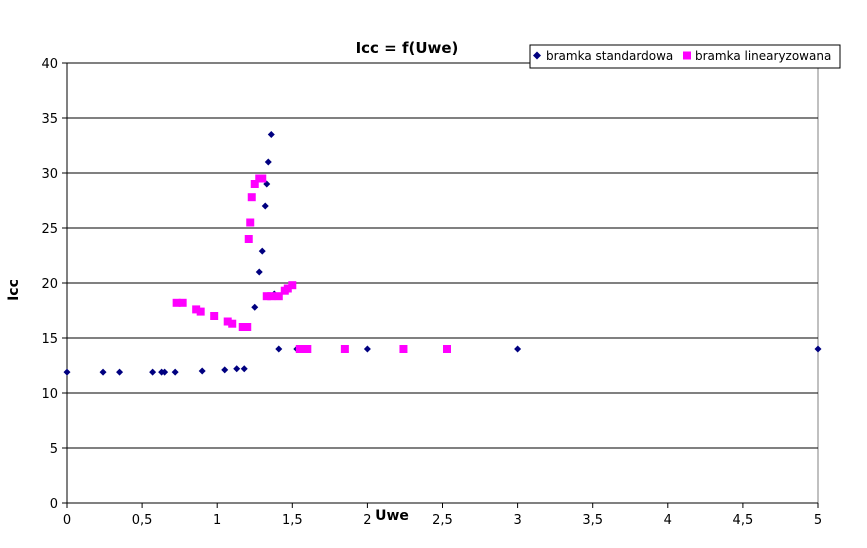  Describe the element at coordinates (14, 290) in the screenshot. I see `y-axis-title: Icc` at that location.